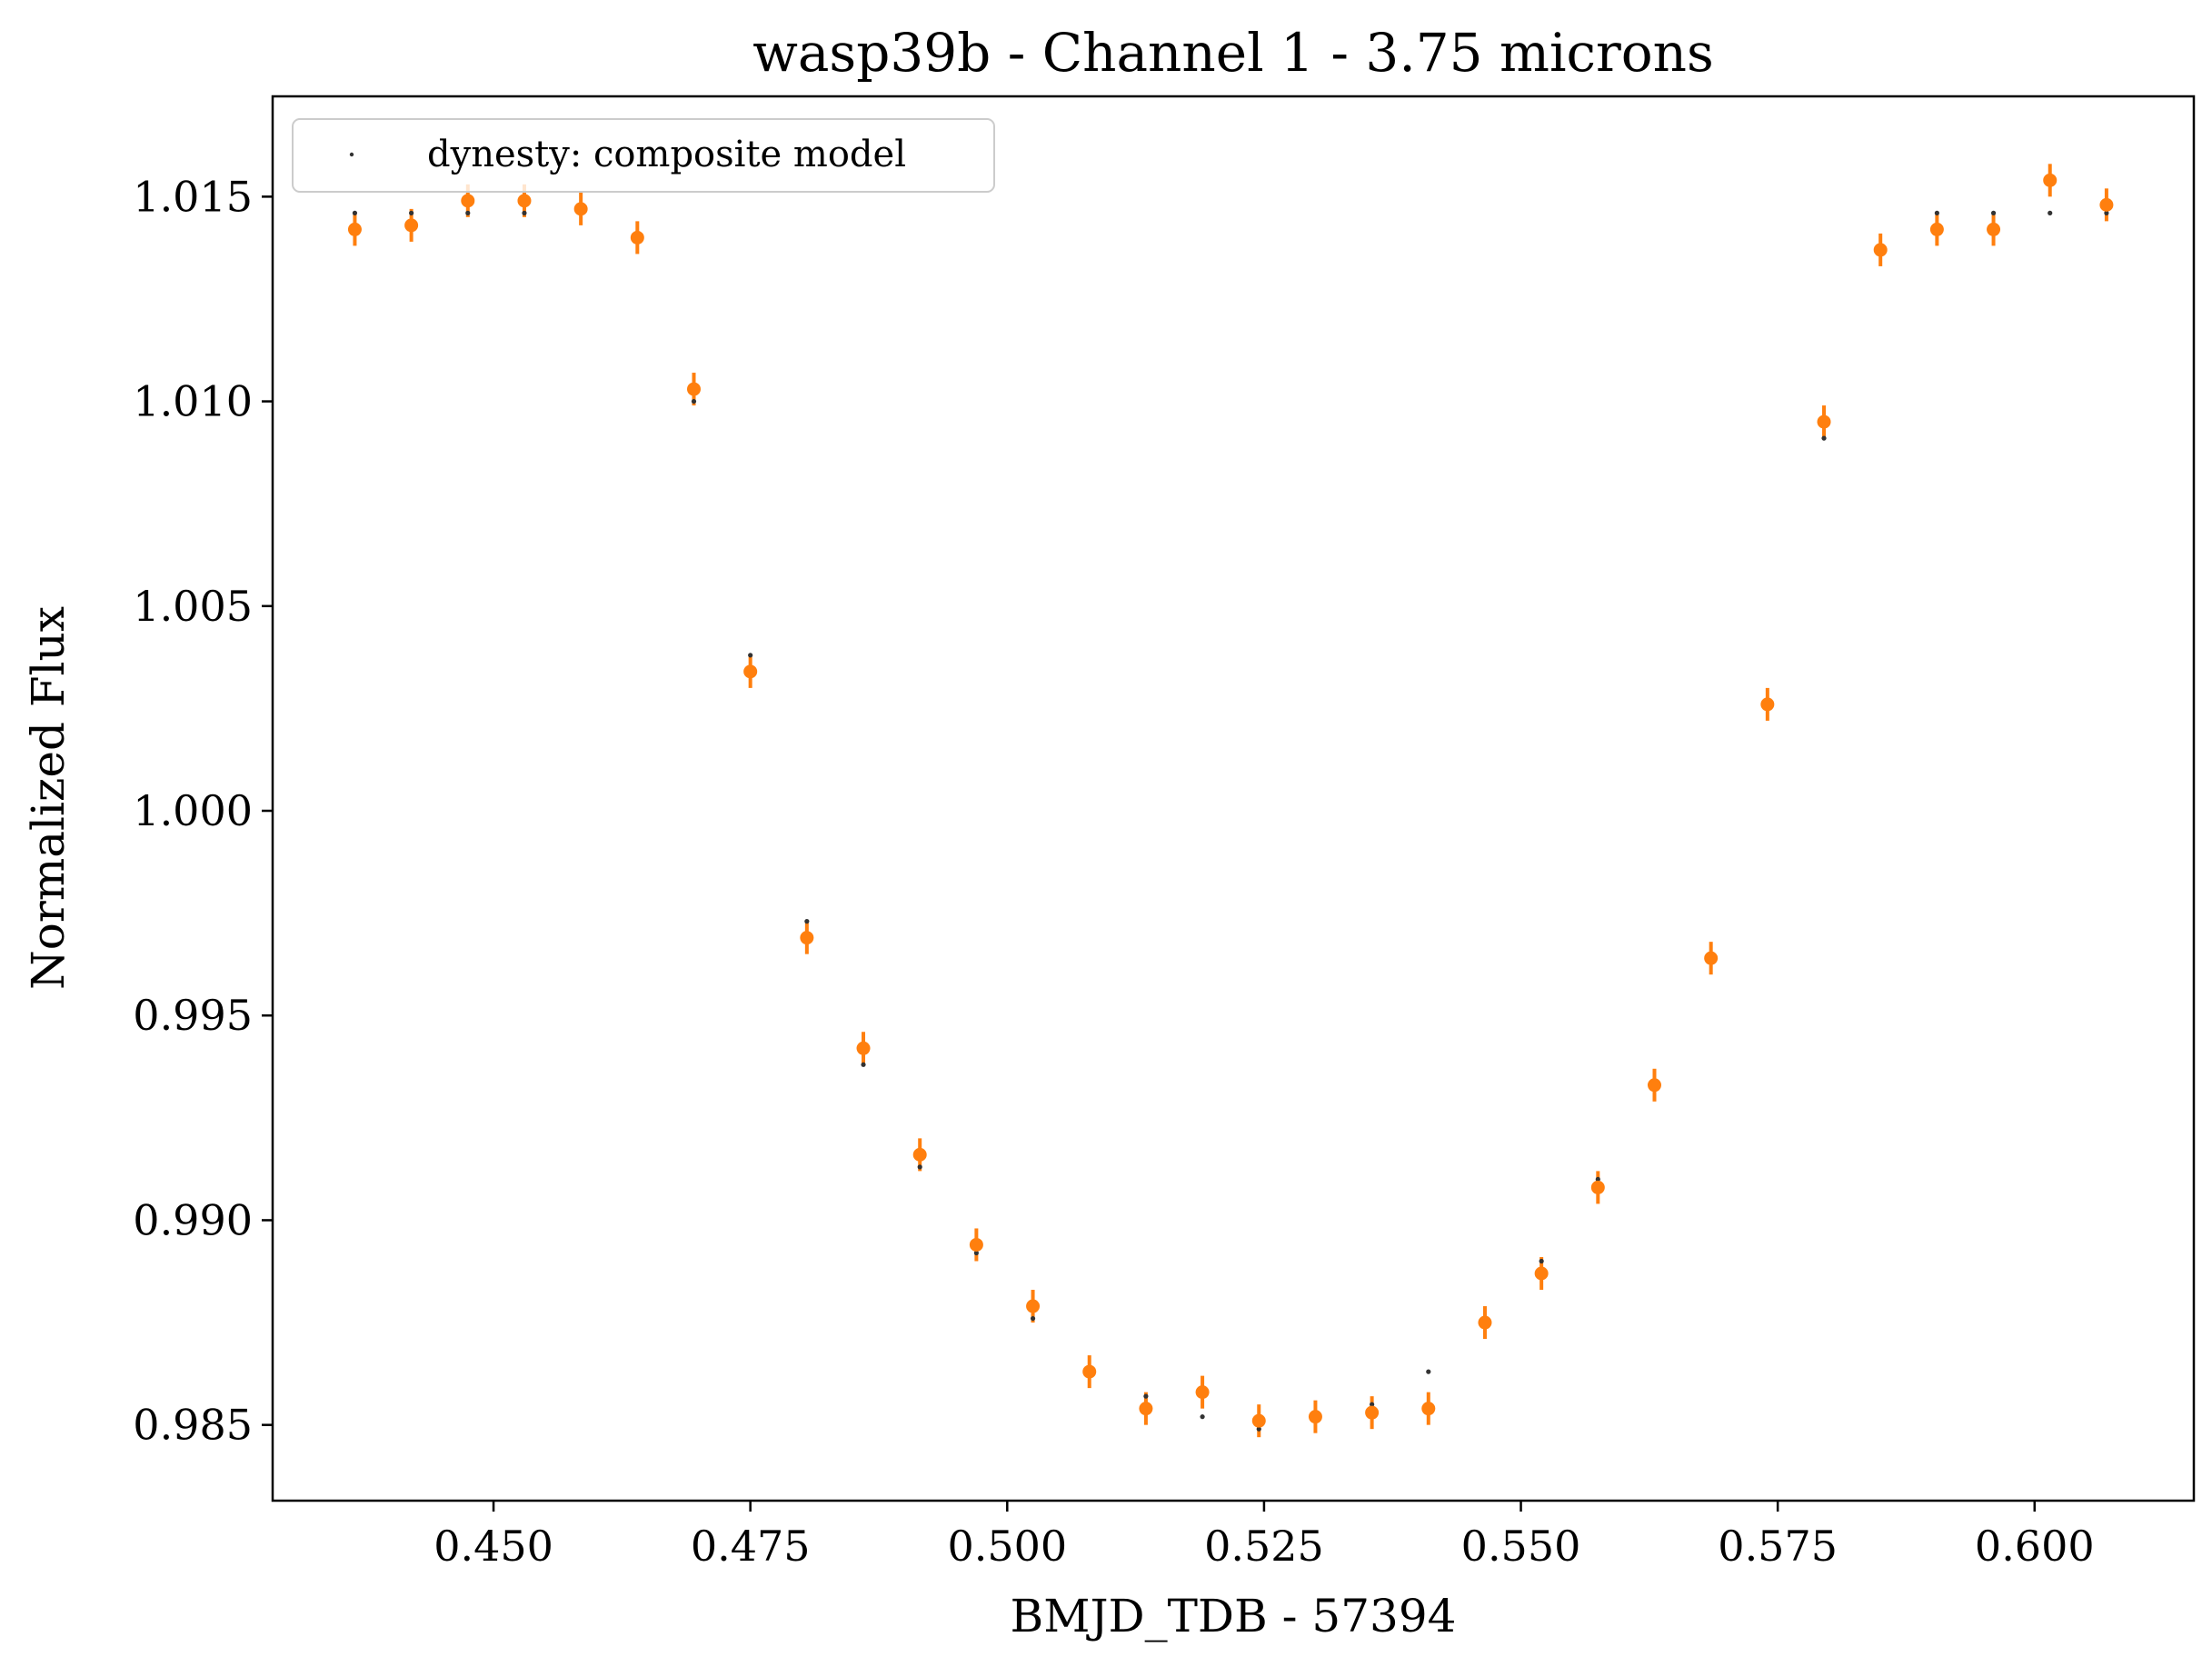 This screenshot has width=2212, height=1667. Describe the element at coordinates (1778, 1546) in the screenshot. I see `x-tick-label: 0.575` at that location.